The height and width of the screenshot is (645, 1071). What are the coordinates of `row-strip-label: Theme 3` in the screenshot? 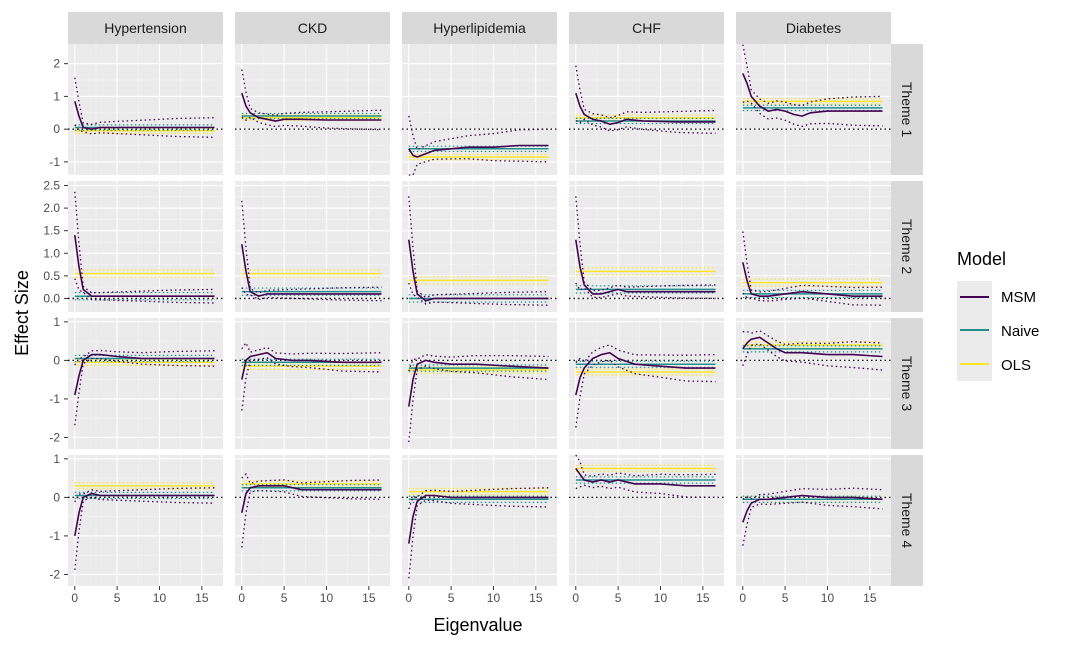 It's located at (907, 383).